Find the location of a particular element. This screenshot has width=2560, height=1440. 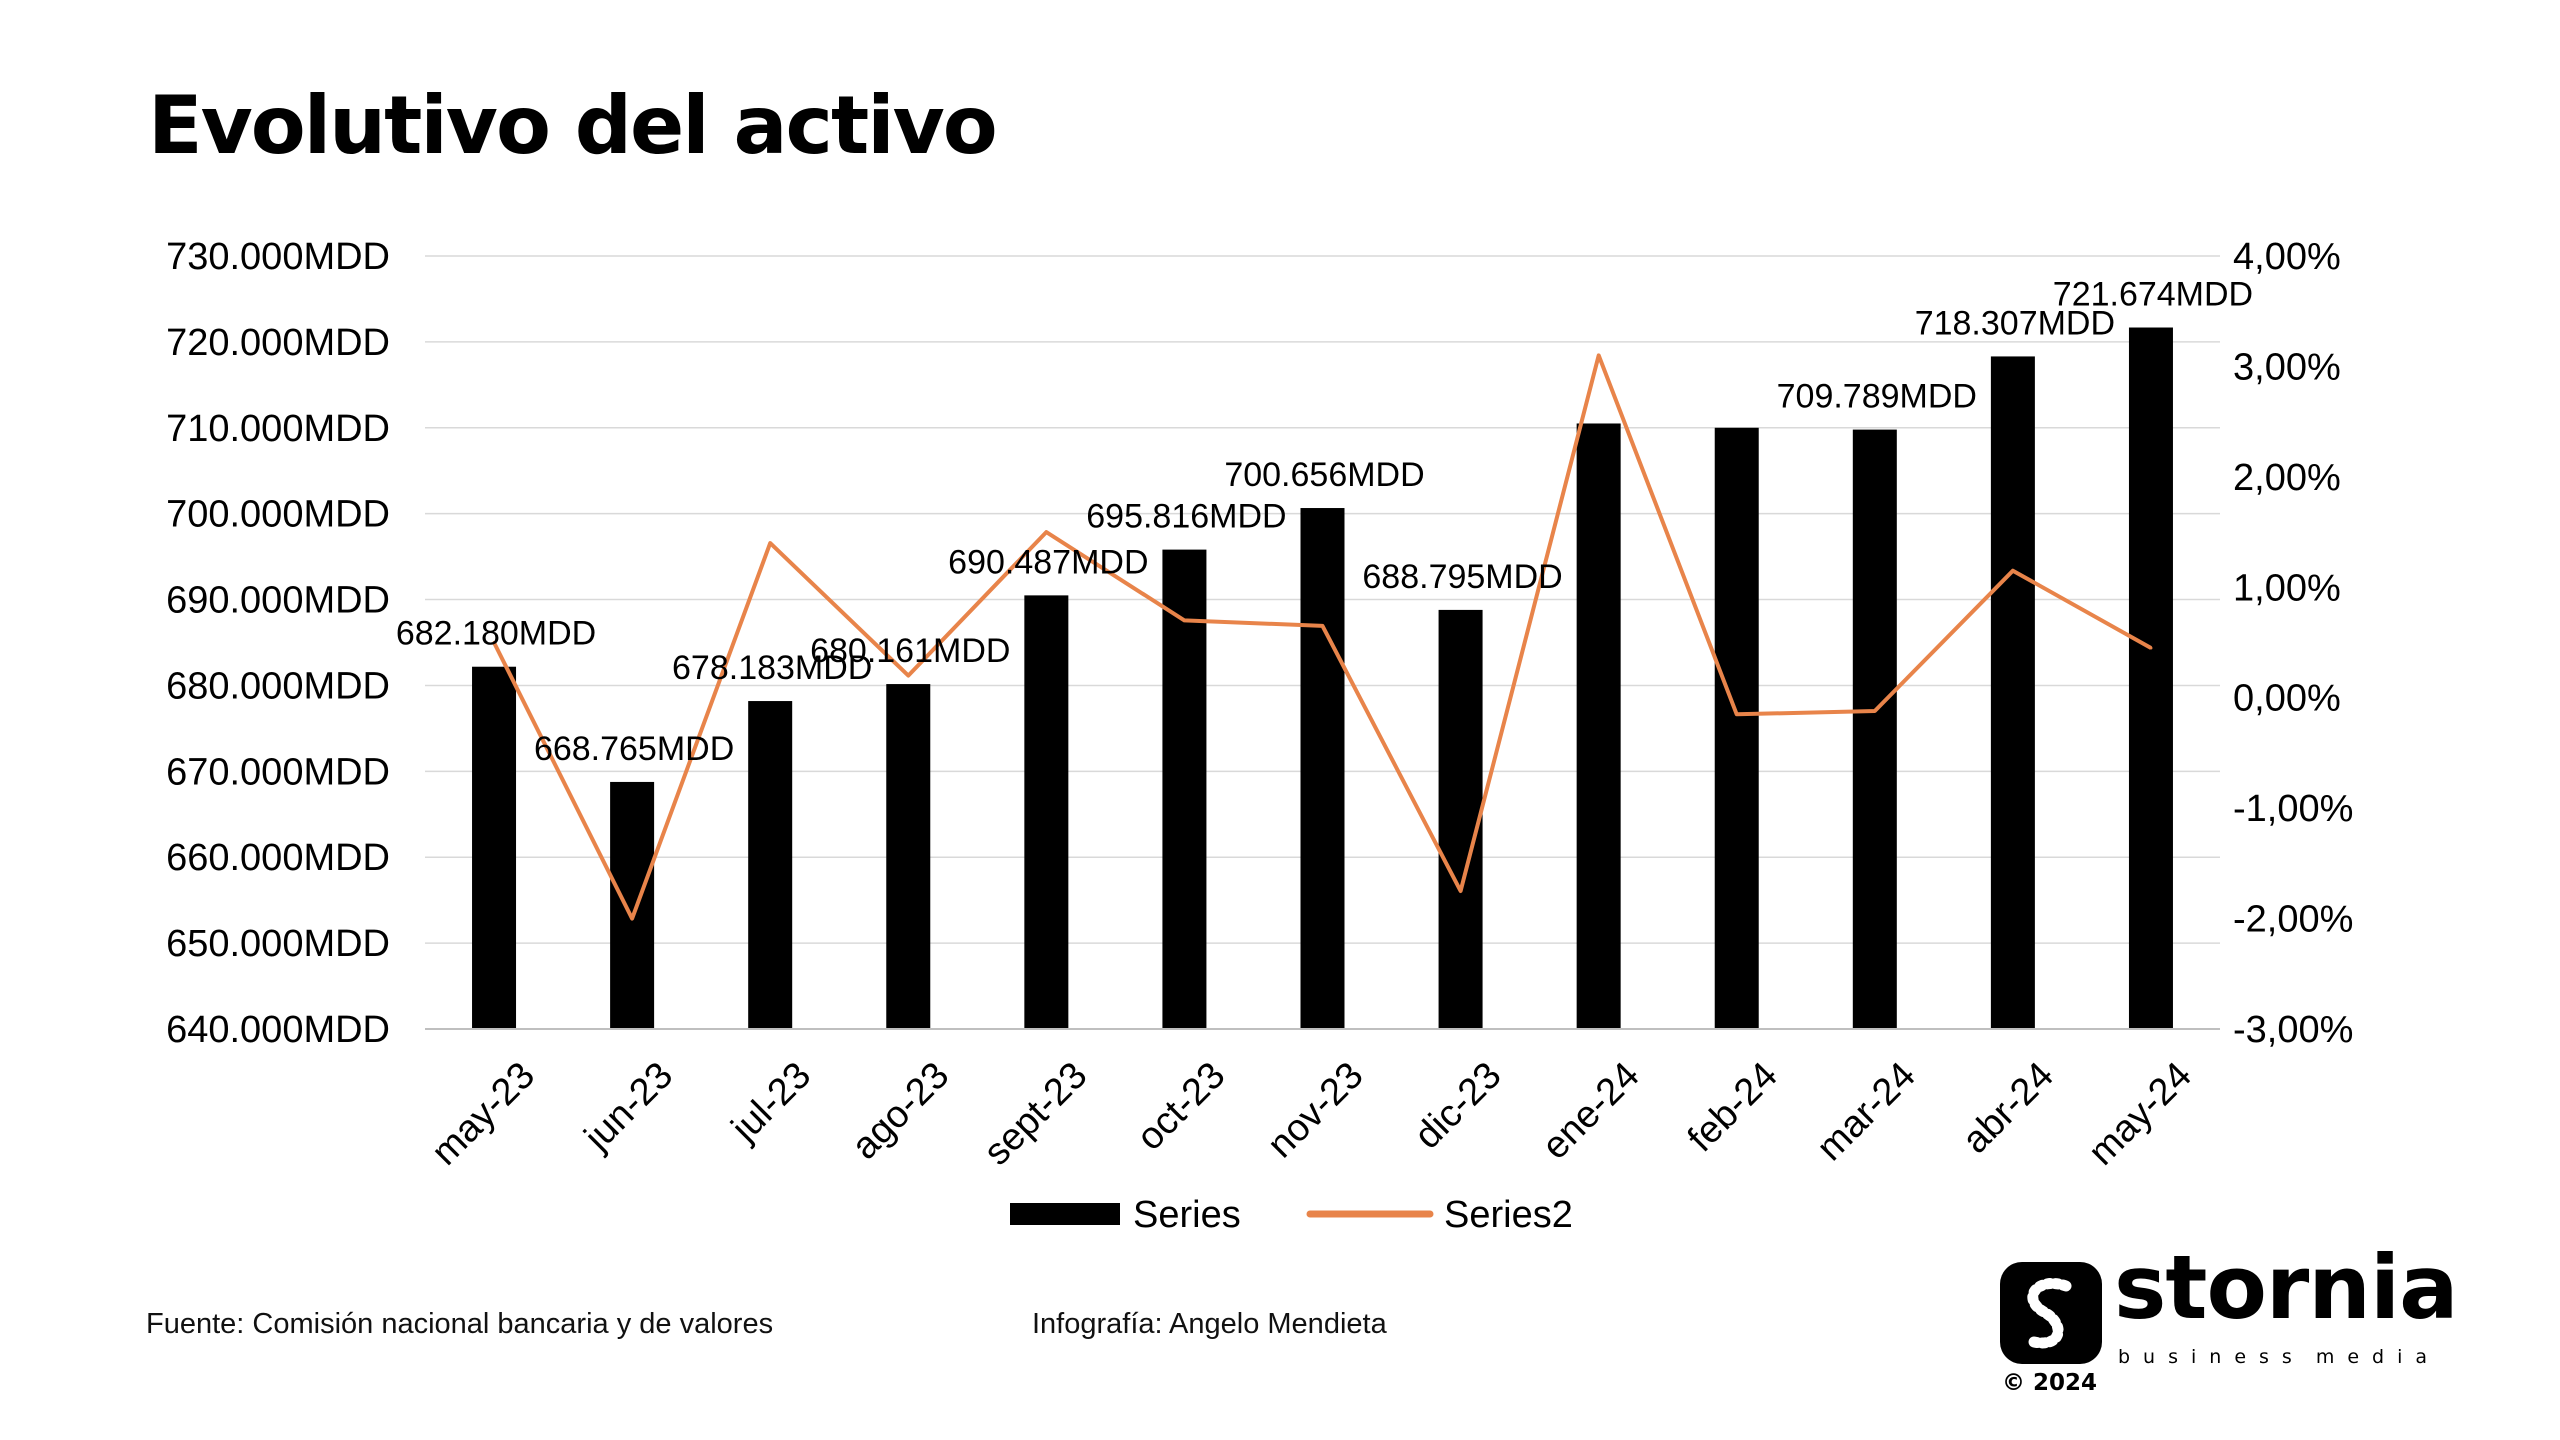

brand-tagline: business media is located at coordinates (2279, 1357).